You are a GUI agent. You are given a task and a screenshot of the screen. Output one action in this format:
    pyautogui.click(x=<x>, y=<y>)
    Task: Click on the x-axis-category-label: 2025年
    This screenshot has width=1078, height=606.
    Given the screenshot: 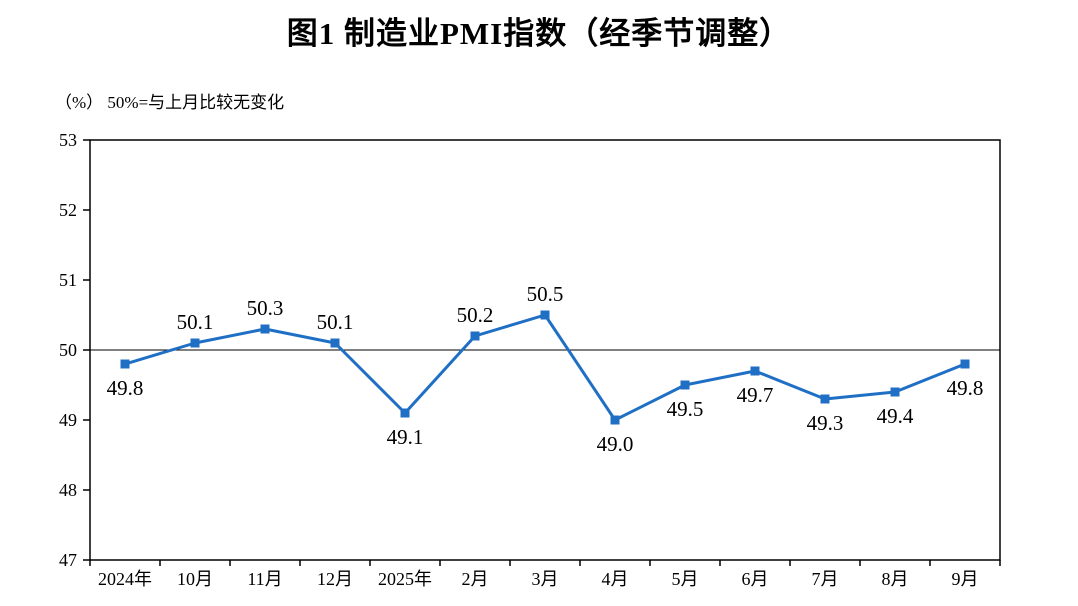 What is the action you would take?
    pyautogui.click(x=405, y=579)
    